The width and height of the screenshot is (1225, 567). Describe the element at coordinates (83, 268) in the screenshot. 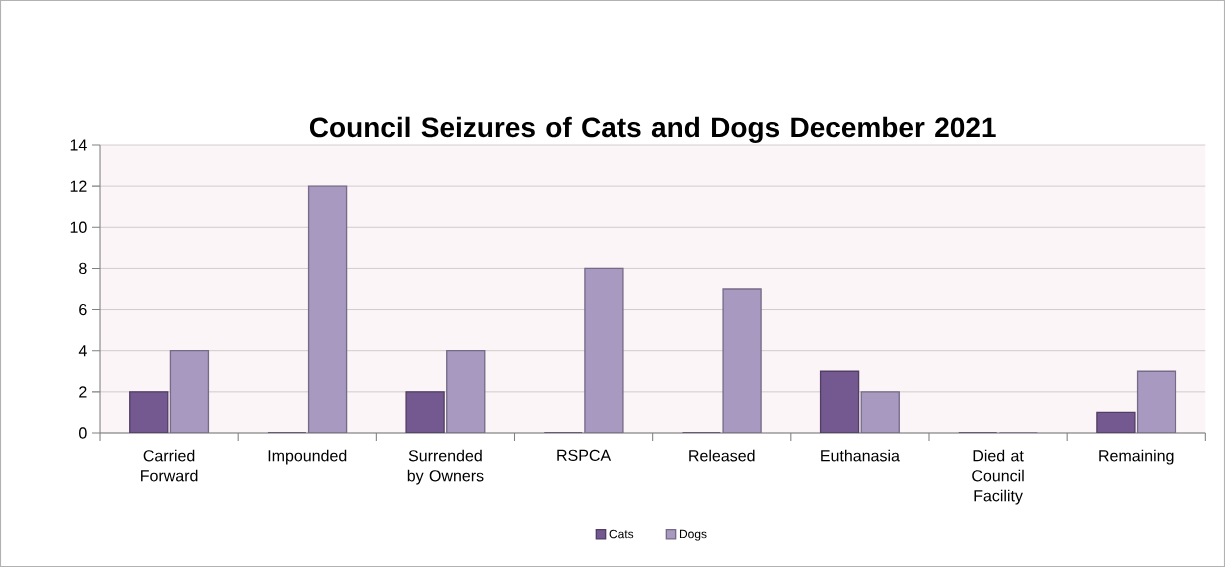

I see `y-tick-label: 8` at that location.